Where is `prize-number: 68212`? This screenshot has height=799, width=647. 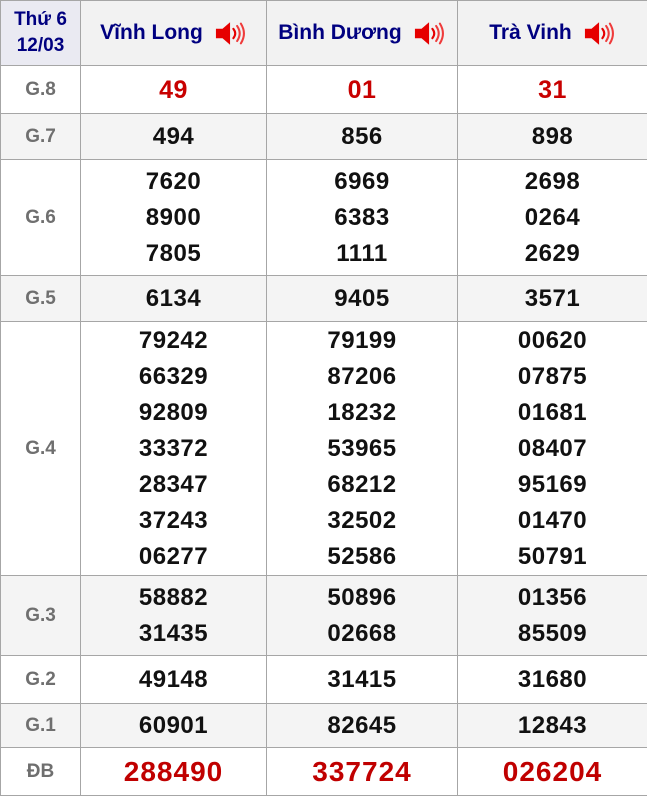
prize-number: 68212 is located at coordinates (362, 484).